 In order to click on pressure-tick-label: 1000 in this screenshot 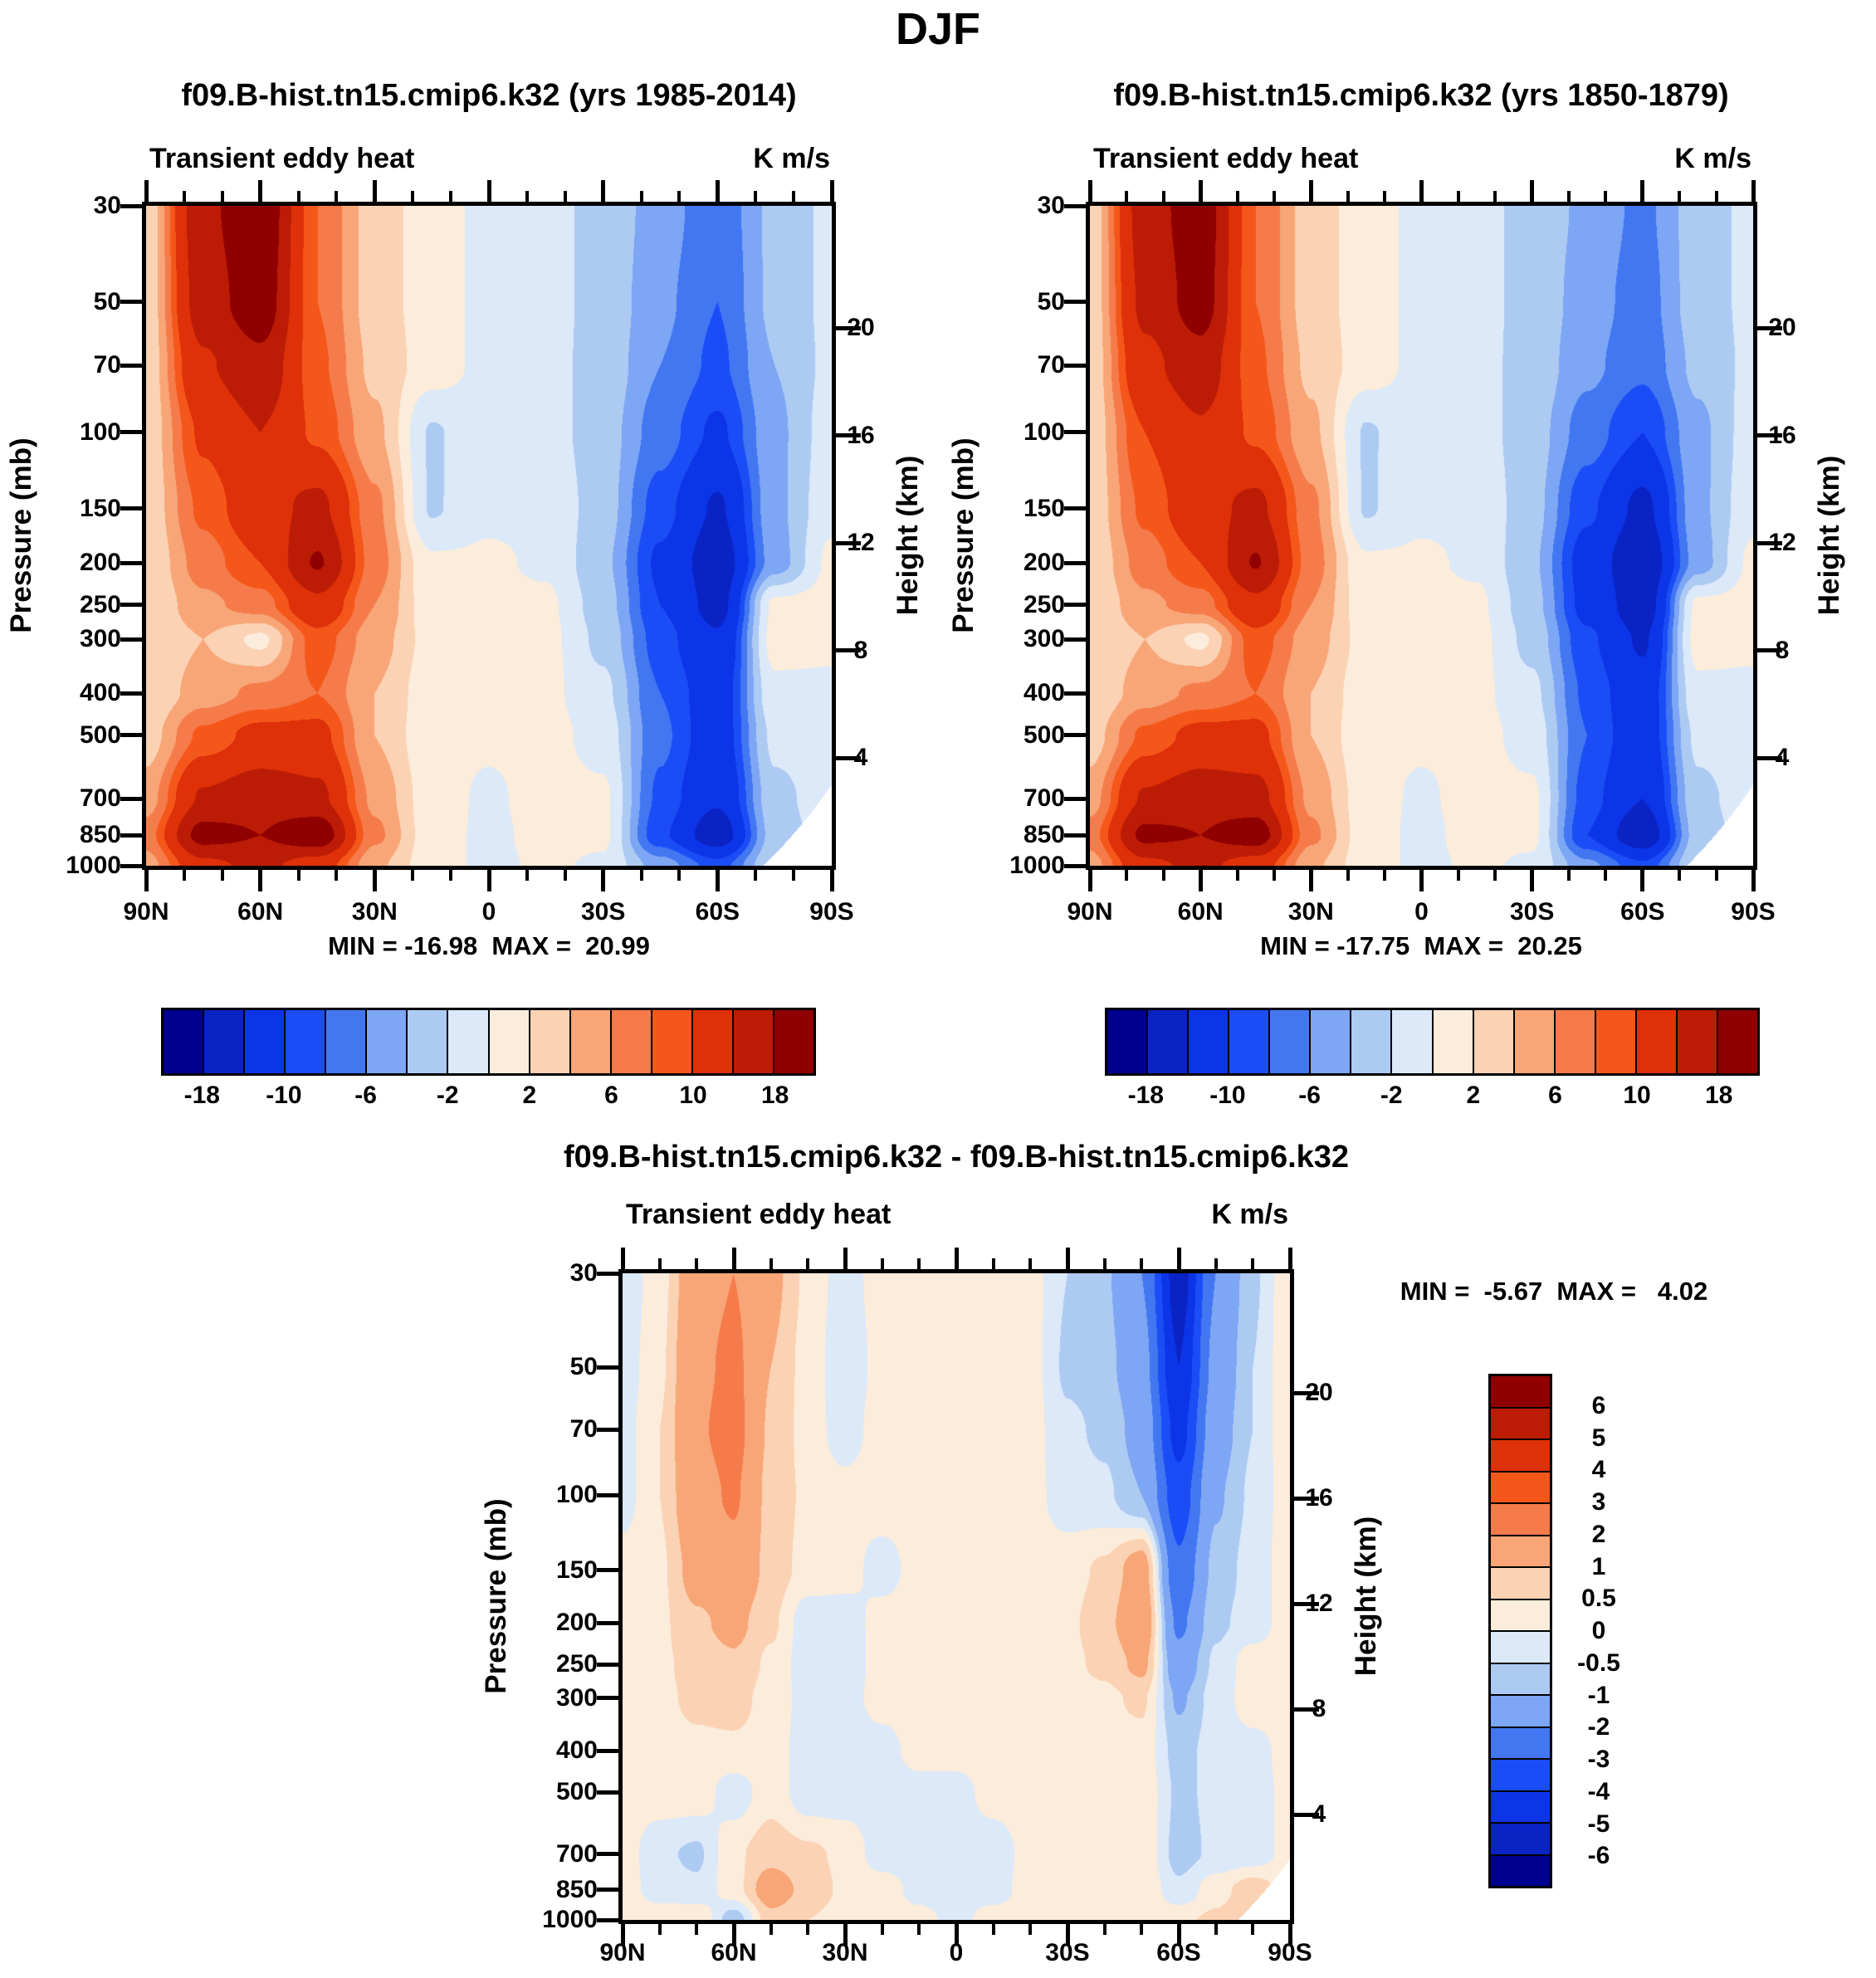, I will do `click(570, 1920)`.